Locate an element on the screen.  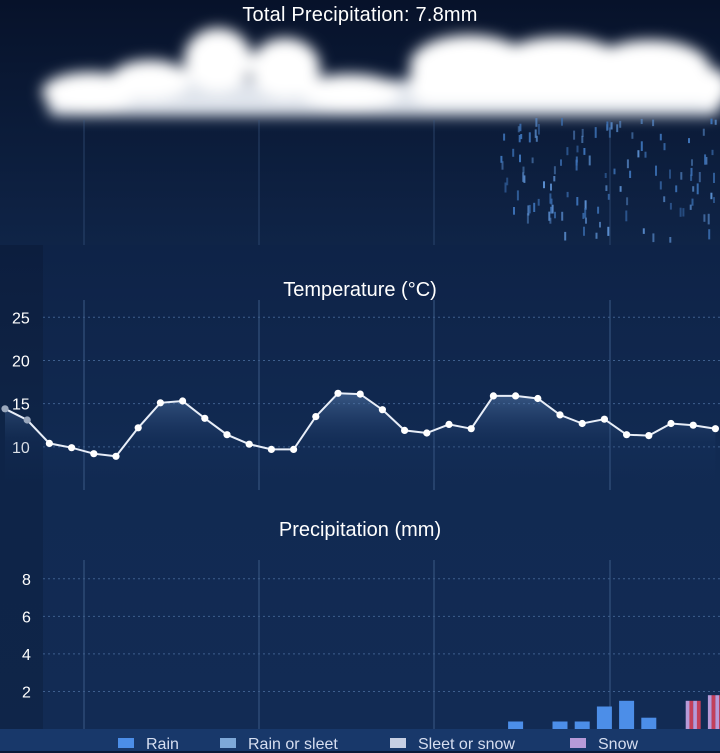
legend-item-rain-or-sleet: Rain or sleet is located at coordinates (279, 745).